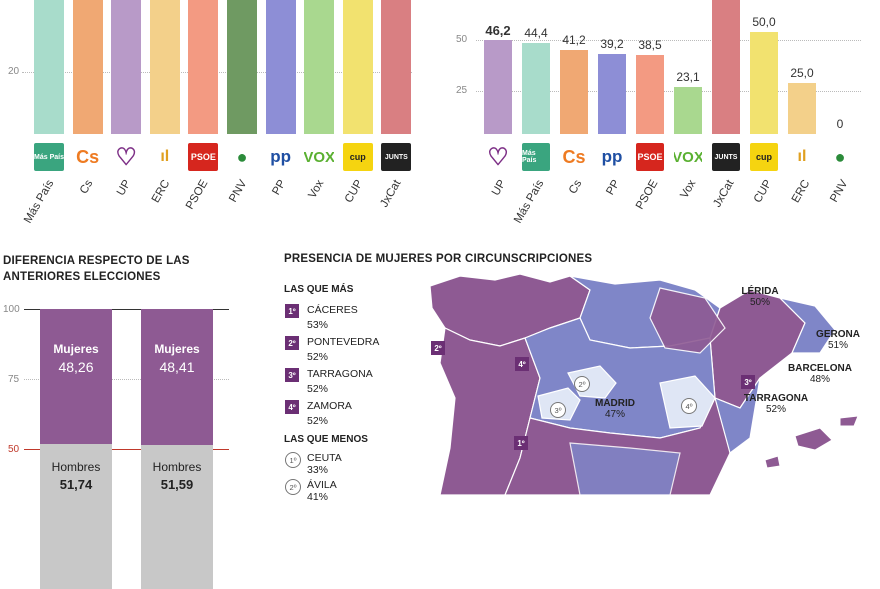 This screenshot has height=589, width=880. What do you see at coordinates (737, 416) in the screenshot?
I see `region-east-coast` at bounding box center [737, 416].